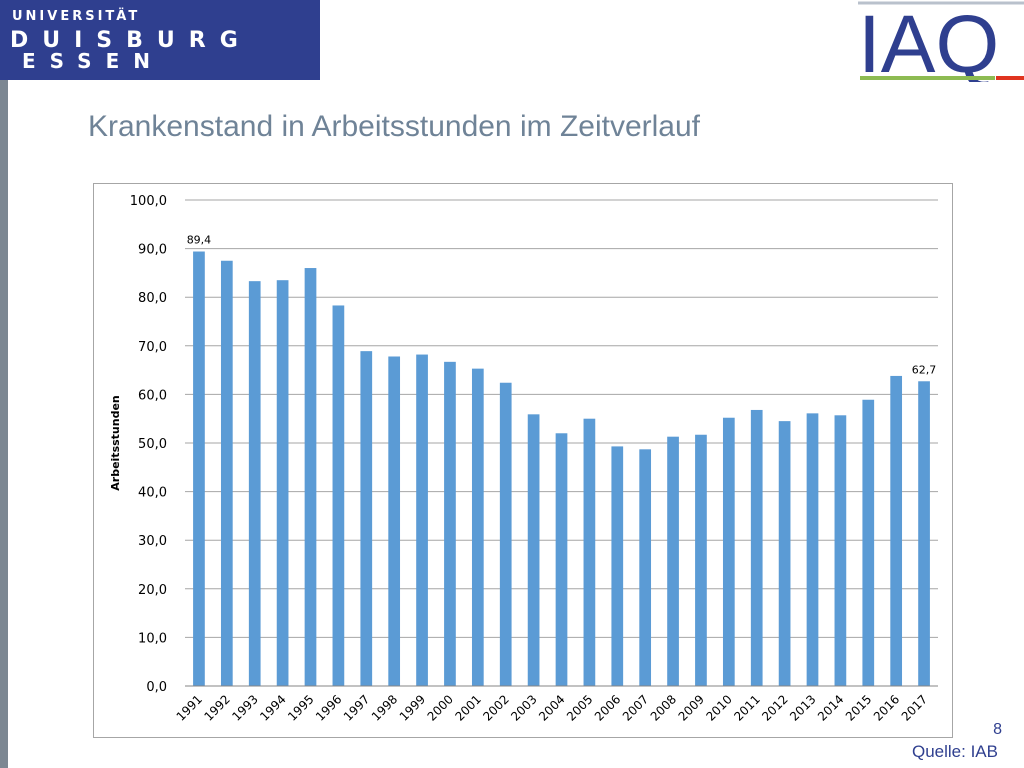 Image resolution: width=1024 pixels, height=768 pixels. I want to click on university-logo: UNIVERSITÄT DUISBURG ESSEN, so click(160, 40).